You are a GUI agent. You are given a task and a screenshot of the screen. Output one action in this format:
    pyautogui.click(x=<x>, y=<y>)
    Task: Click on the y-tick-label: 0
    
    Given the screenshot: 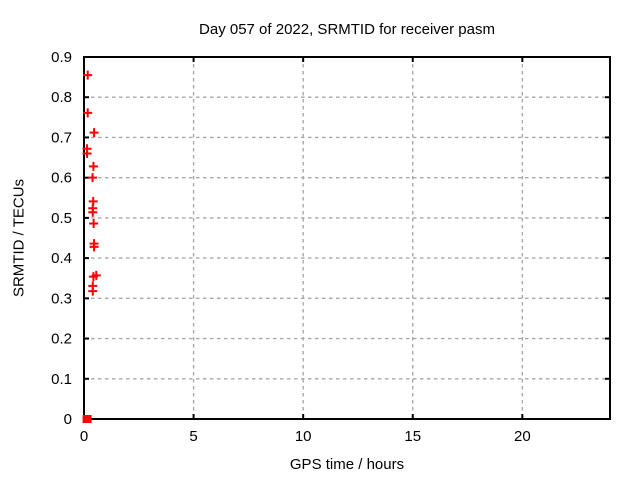 What is the action you would take?
    pyautogui.click(x=68, y=419)
    